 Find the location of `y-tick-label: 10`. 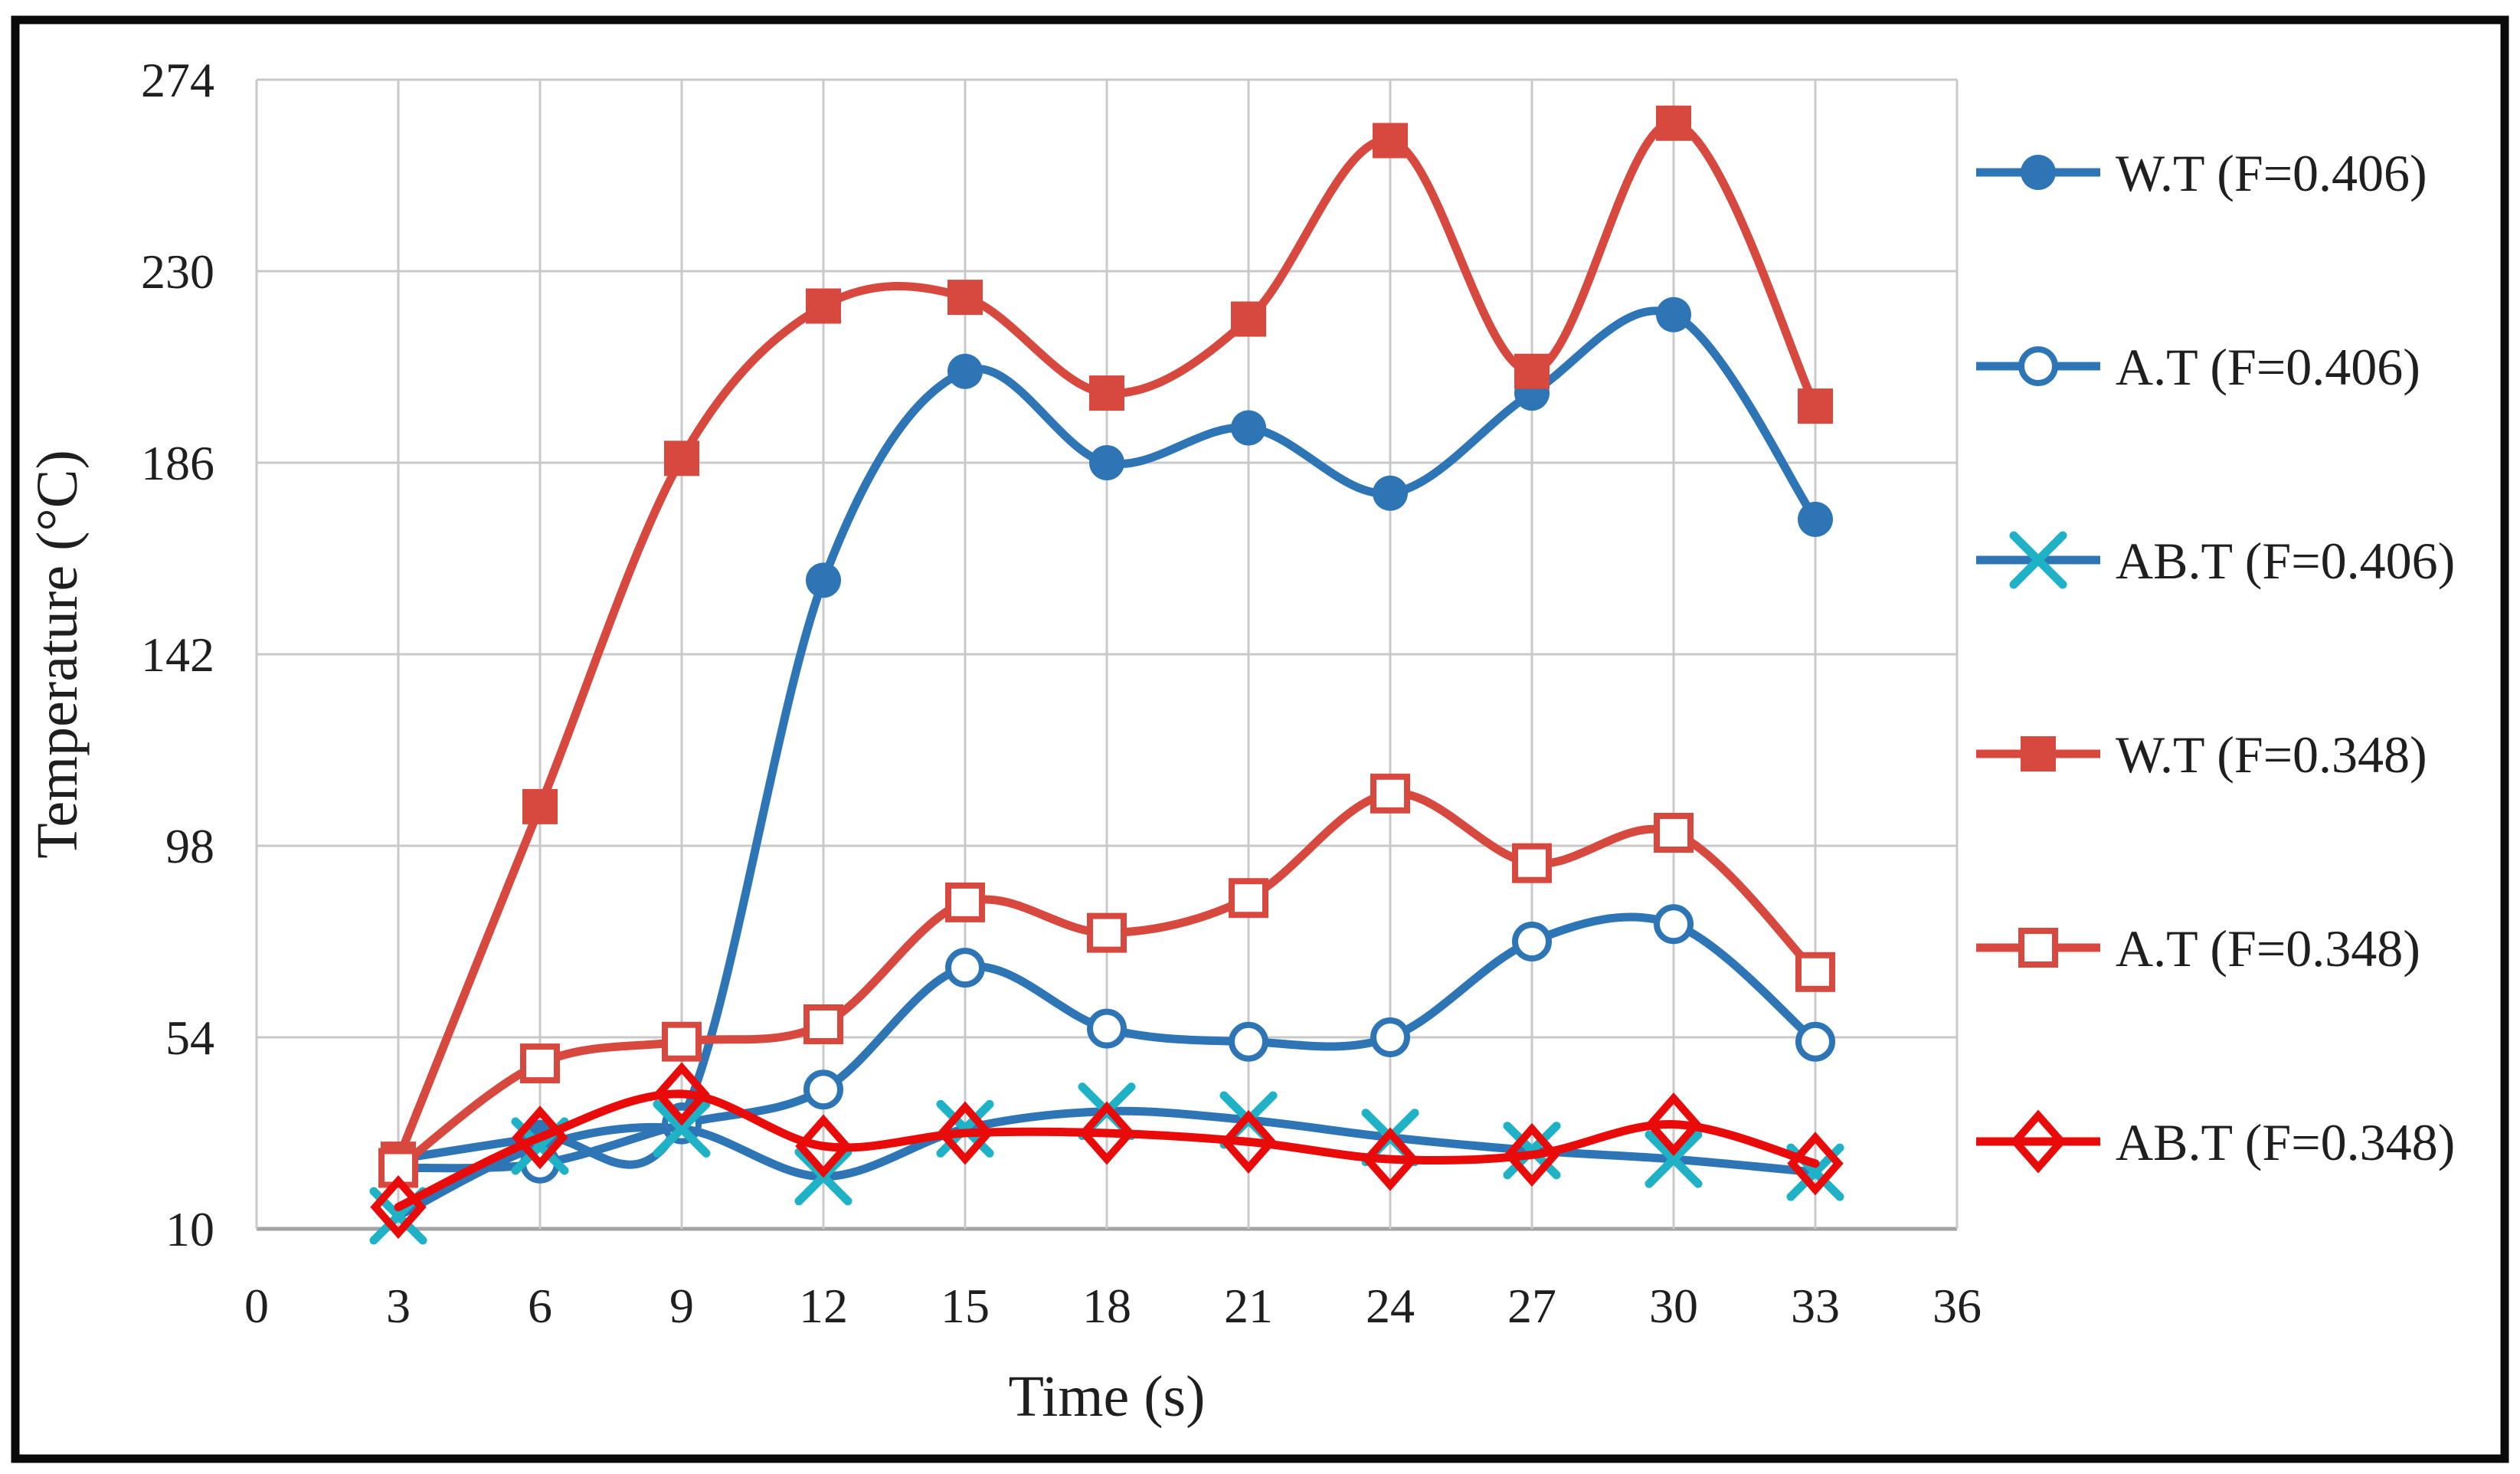

y-tick-label: 10 is located at coordinates (189, 1229).